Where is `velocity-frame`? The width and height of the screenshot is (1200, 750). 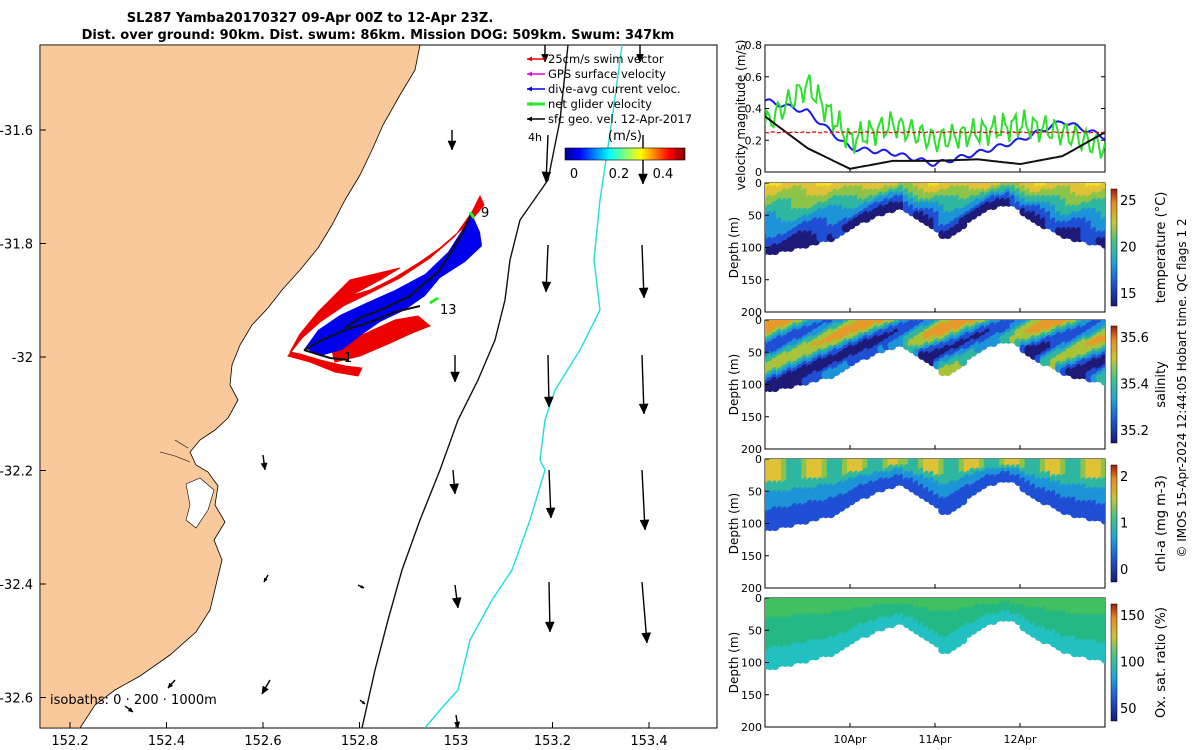 velocity-frame is located at coordinates (935, 108).